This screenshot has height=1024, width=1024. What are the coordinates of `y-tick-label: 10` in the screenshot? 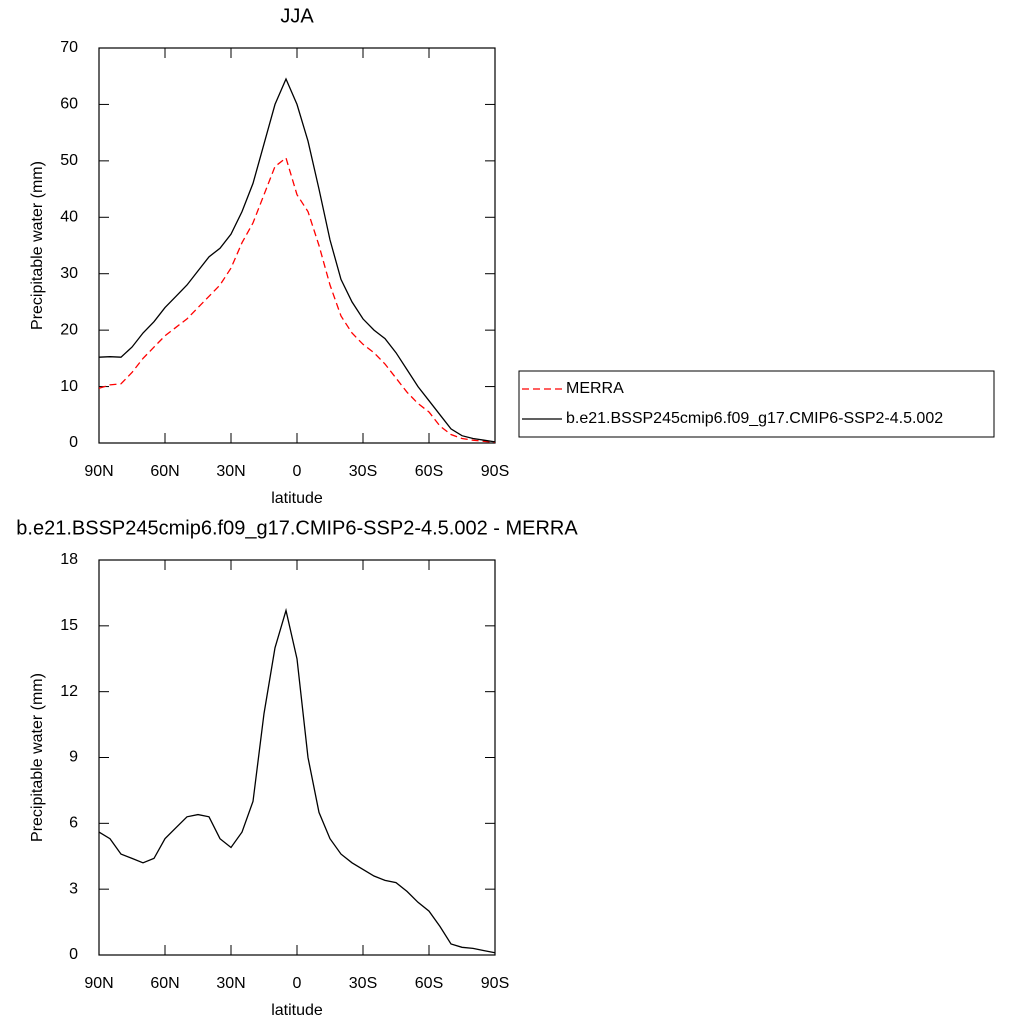 It's located at (69, 386).